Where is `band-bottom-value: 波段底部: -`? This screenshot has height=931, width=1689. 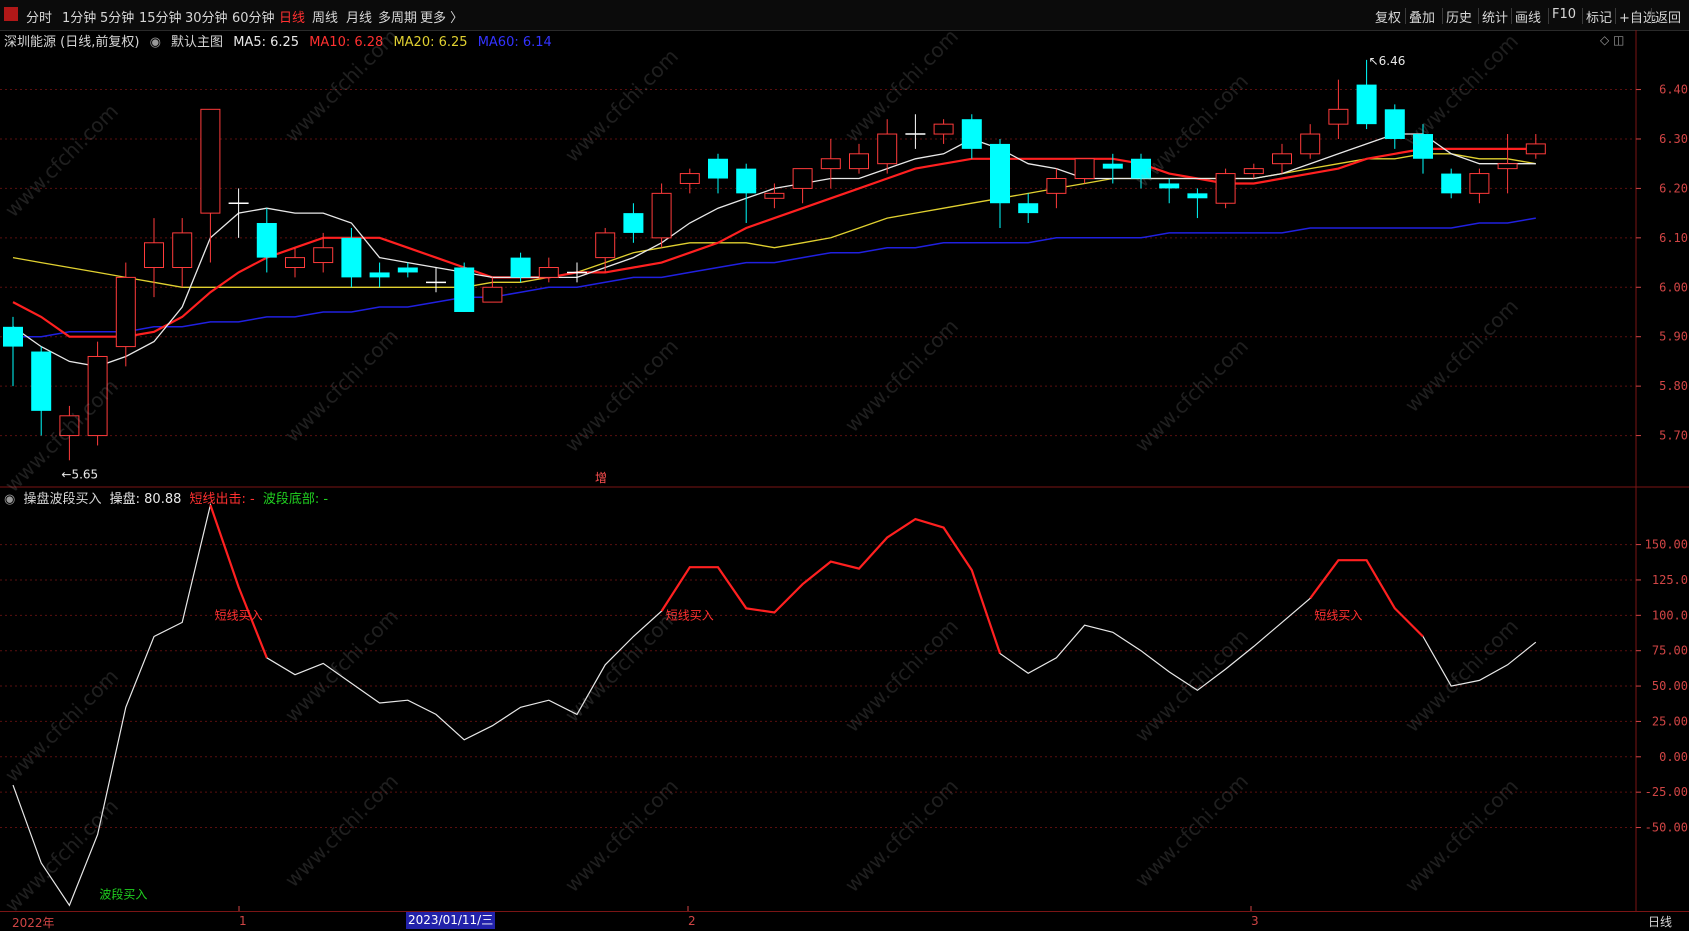 band-bottom-value: 波段底部: - is located at coordinates (295, 499).